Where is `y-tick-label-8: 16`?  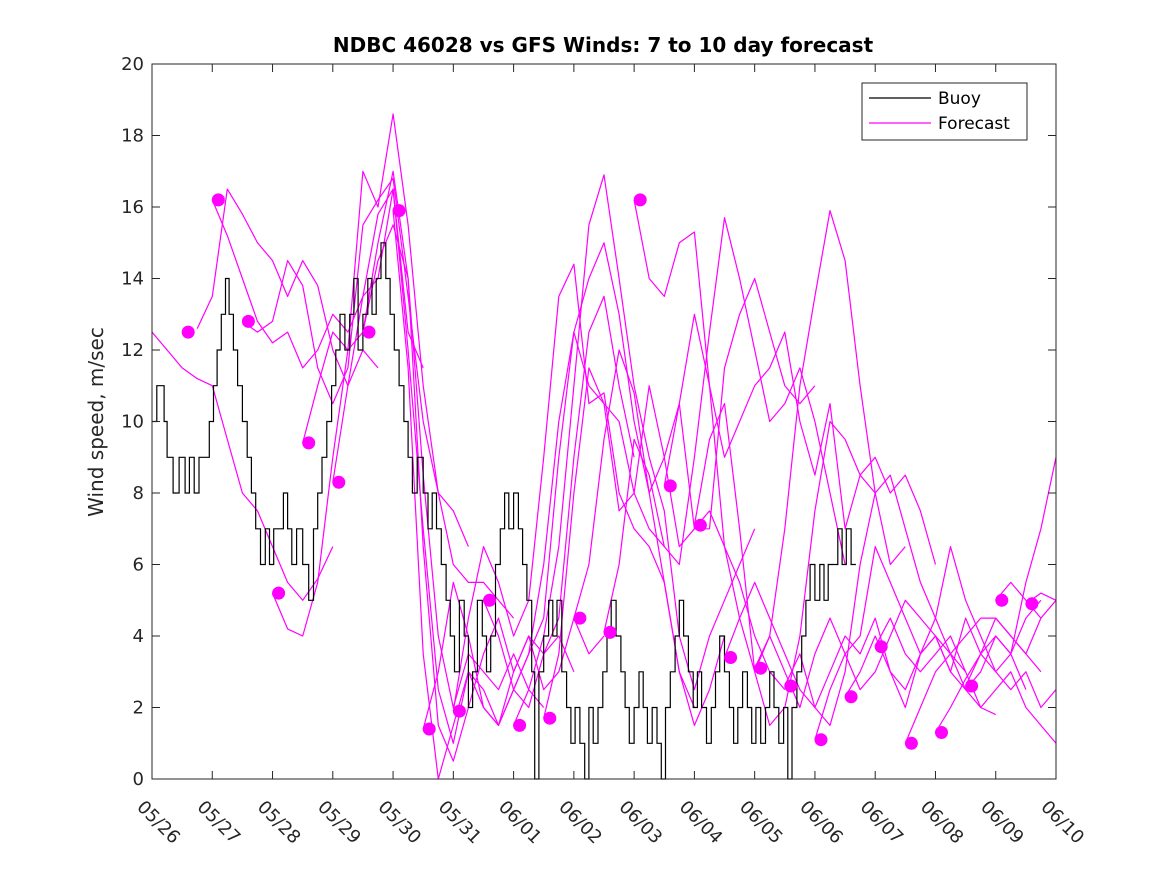 y-tick-label-8: 16 is located at coordinates (132, 207).